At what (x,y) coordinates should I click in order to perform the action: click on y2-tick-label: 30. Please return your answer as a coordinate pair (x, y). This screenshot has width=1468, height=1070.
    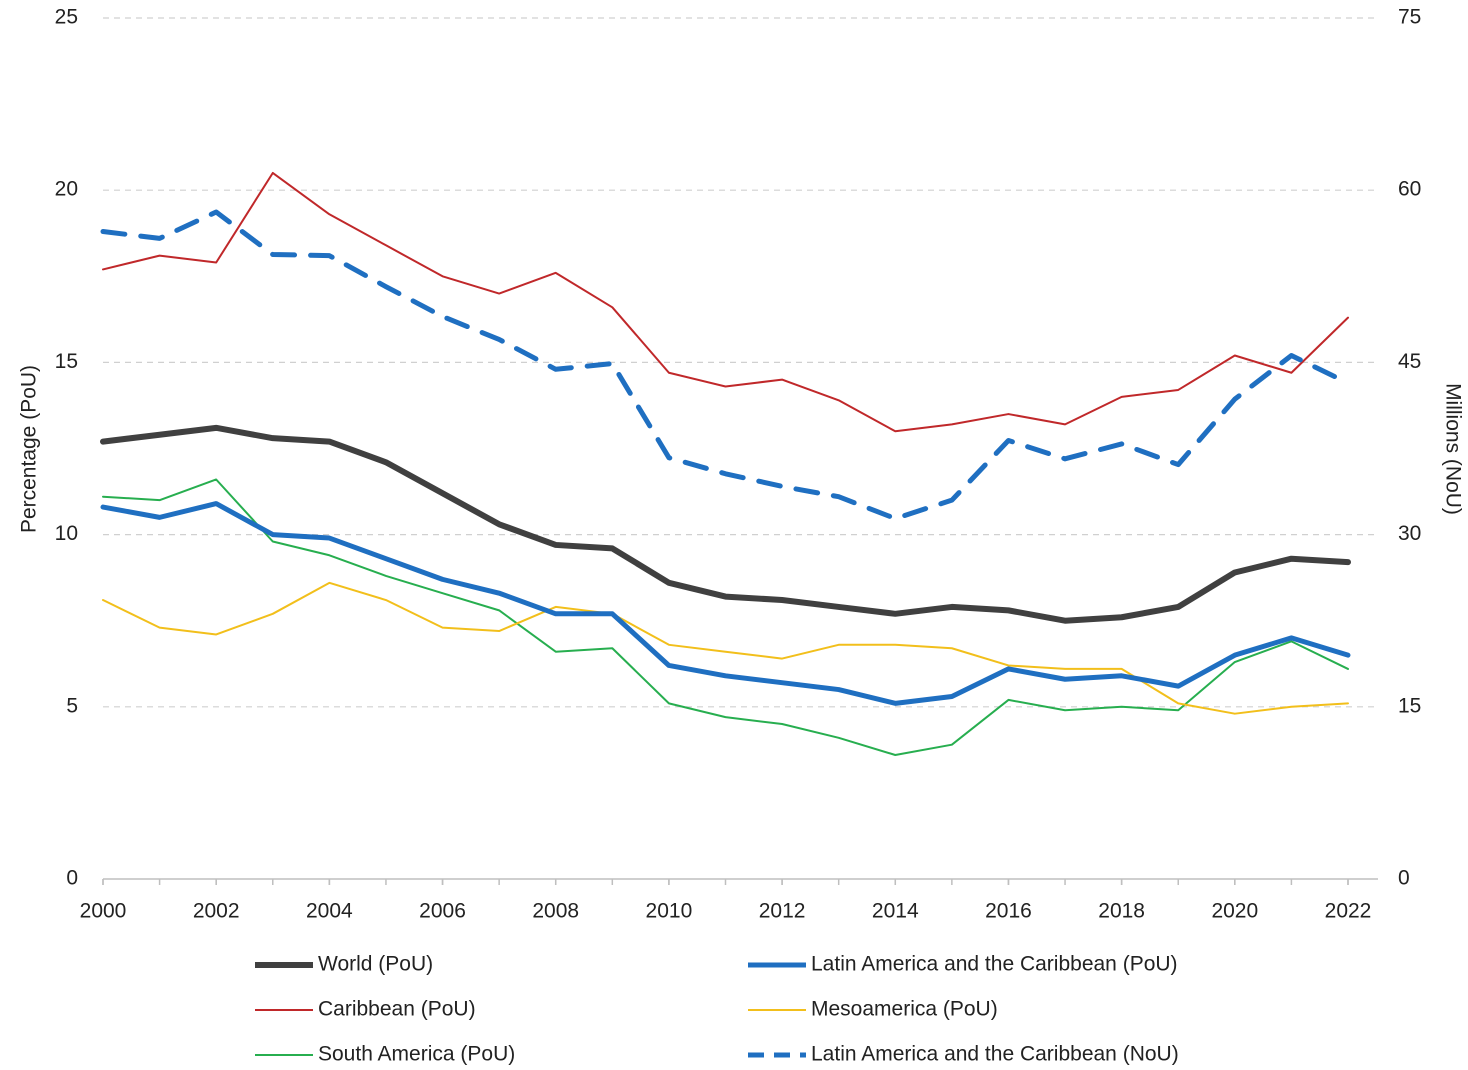
    Looking at the image, I should click on (1409, 533).